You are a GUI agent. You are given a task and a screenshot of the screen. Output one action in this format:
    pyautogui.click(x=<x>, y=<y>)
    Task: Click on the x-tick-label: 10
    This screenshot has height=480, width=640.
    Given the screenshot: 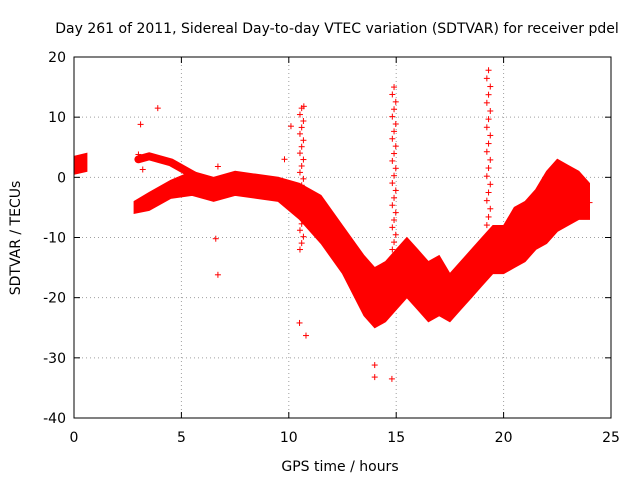 What is the action you would take?
    pyautogui.click(x=289, y=438)
    